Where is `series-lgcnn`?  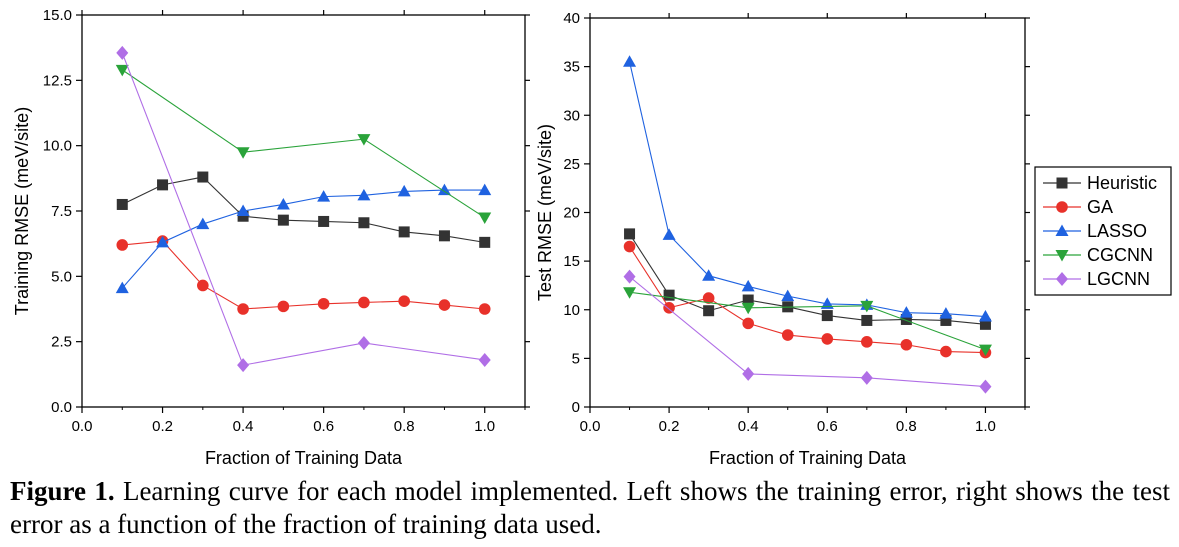 series-lgcnn is located at coordinates (807, 331).